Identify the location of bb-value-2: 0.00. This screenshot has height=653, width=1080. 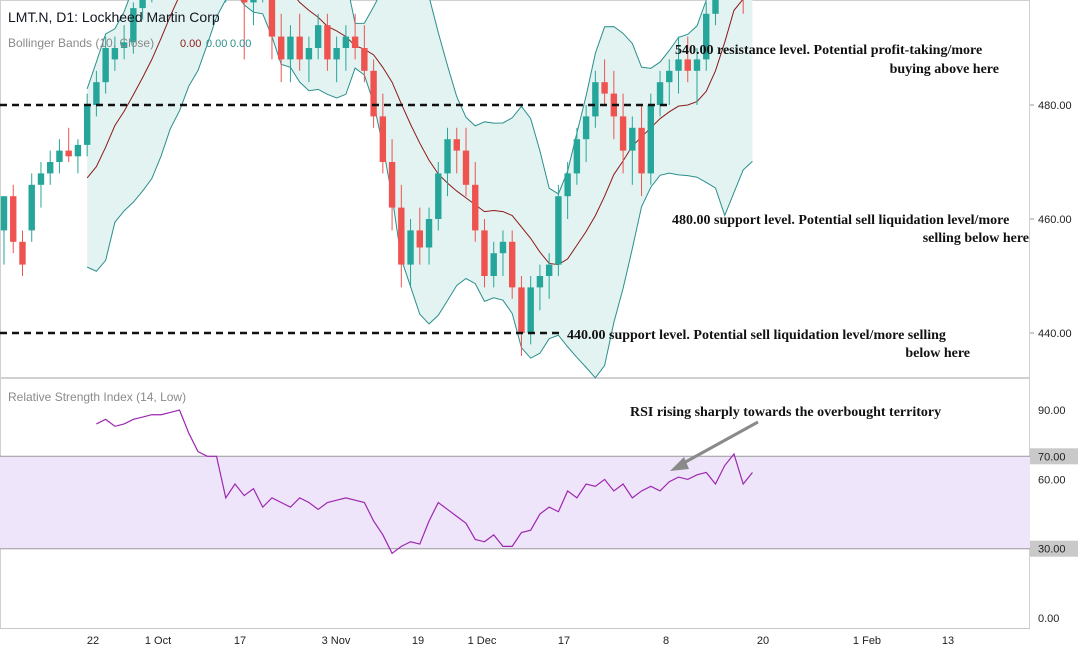
(216, 44).